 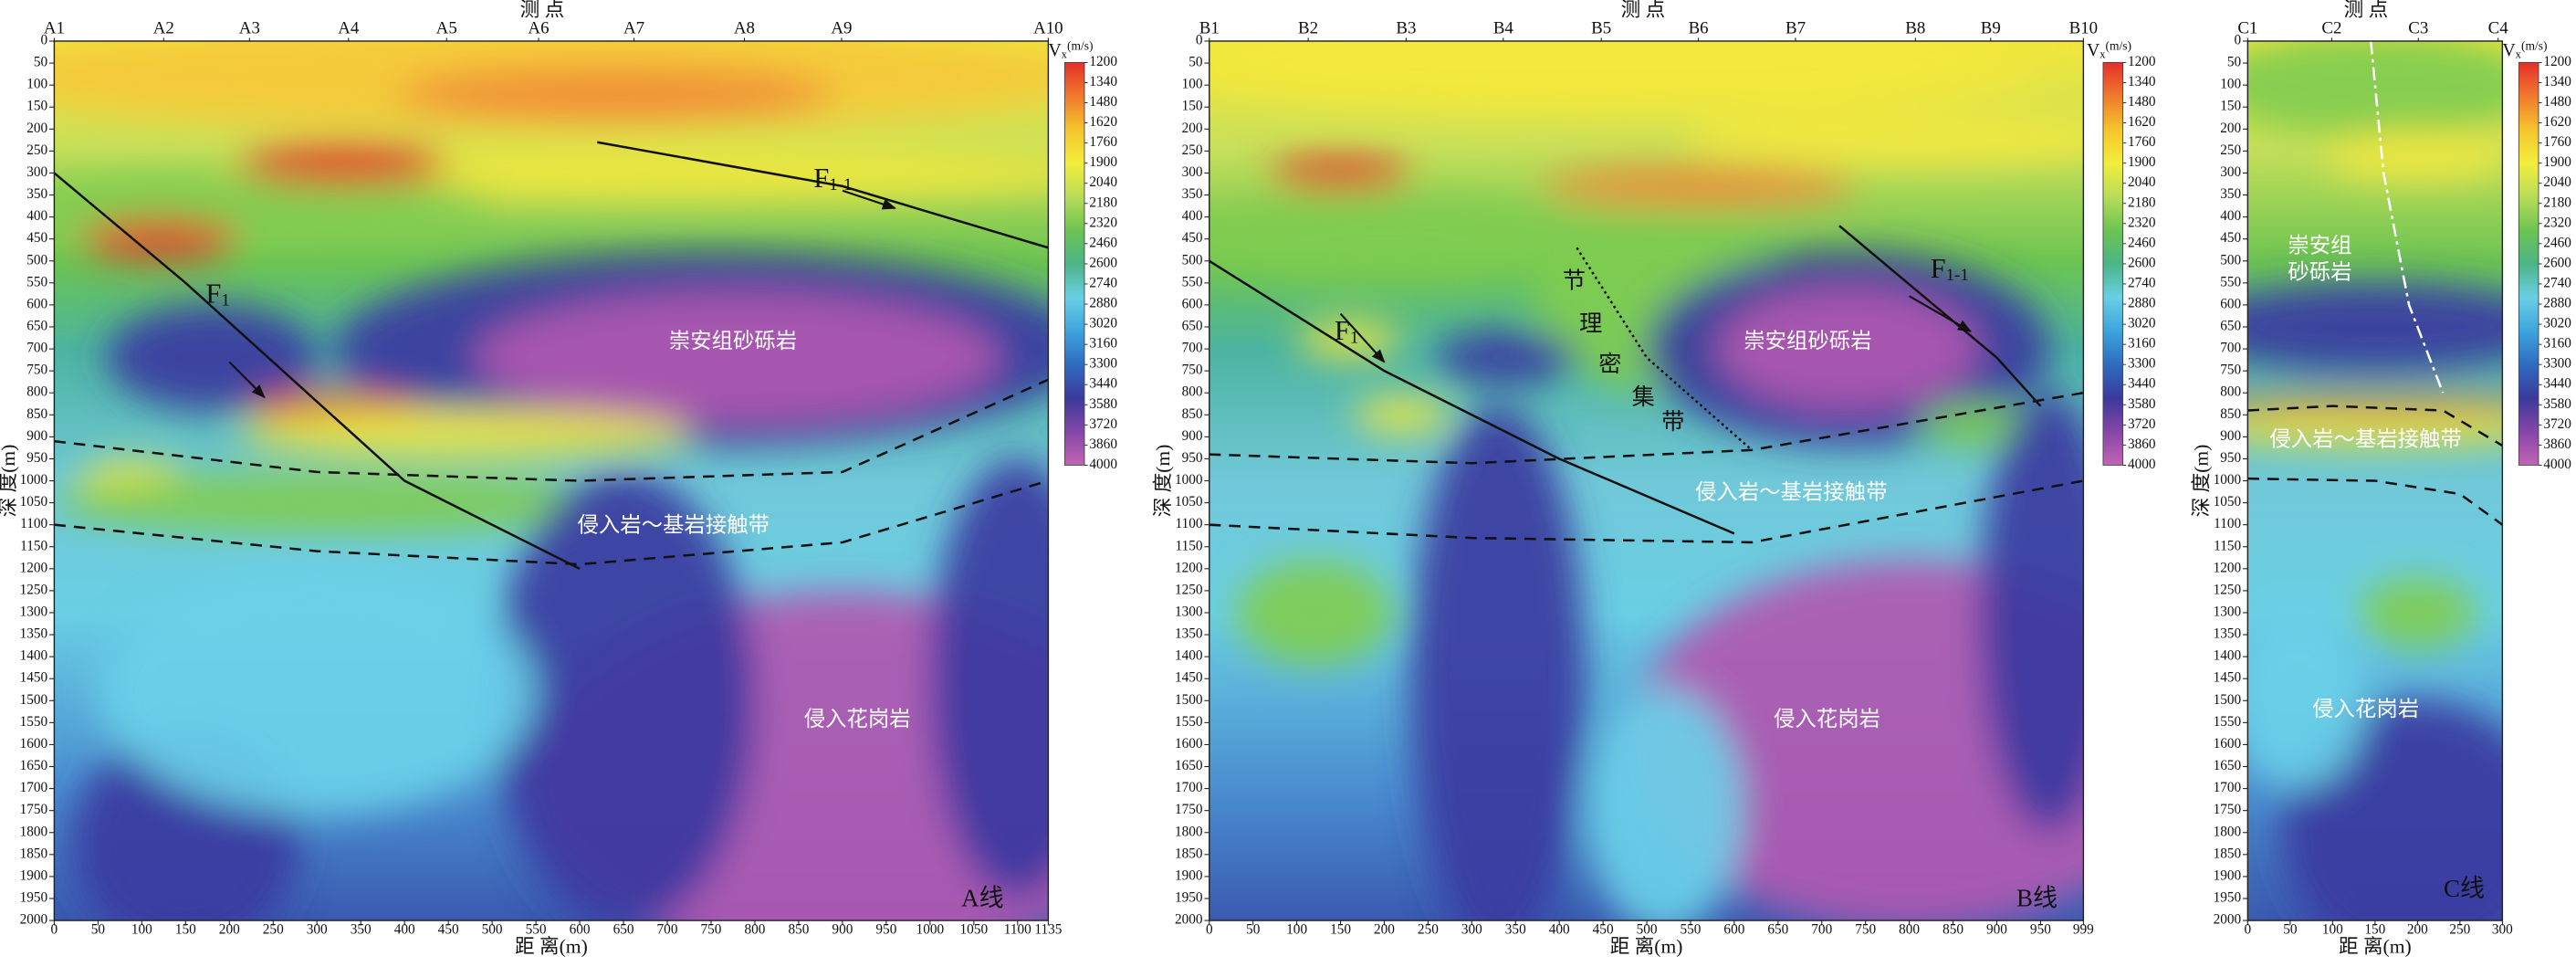 What do you see at coordinates (404, 929) in the screenshot?
I see `x-tick-label: 400` at bounding box center [404, 929].